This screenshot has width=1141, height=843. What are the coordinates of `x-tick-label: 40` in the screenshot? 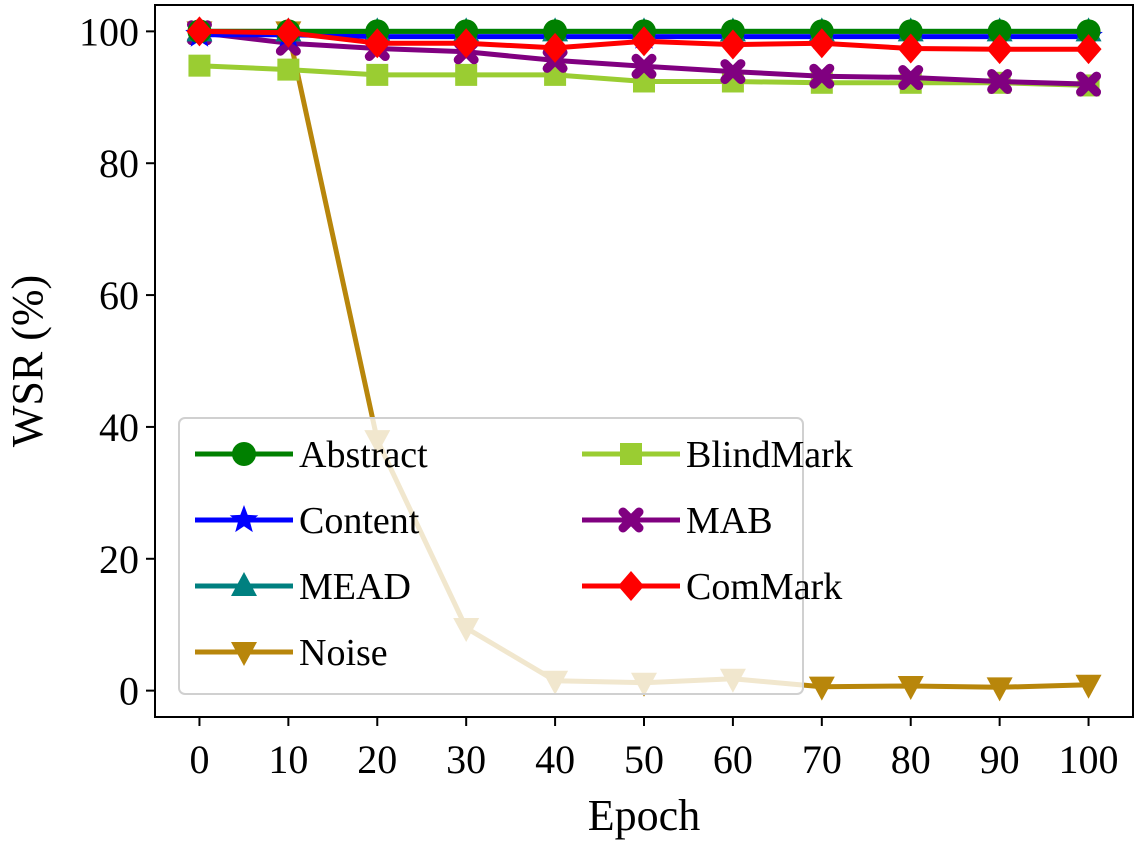 It's located at (555, 759).